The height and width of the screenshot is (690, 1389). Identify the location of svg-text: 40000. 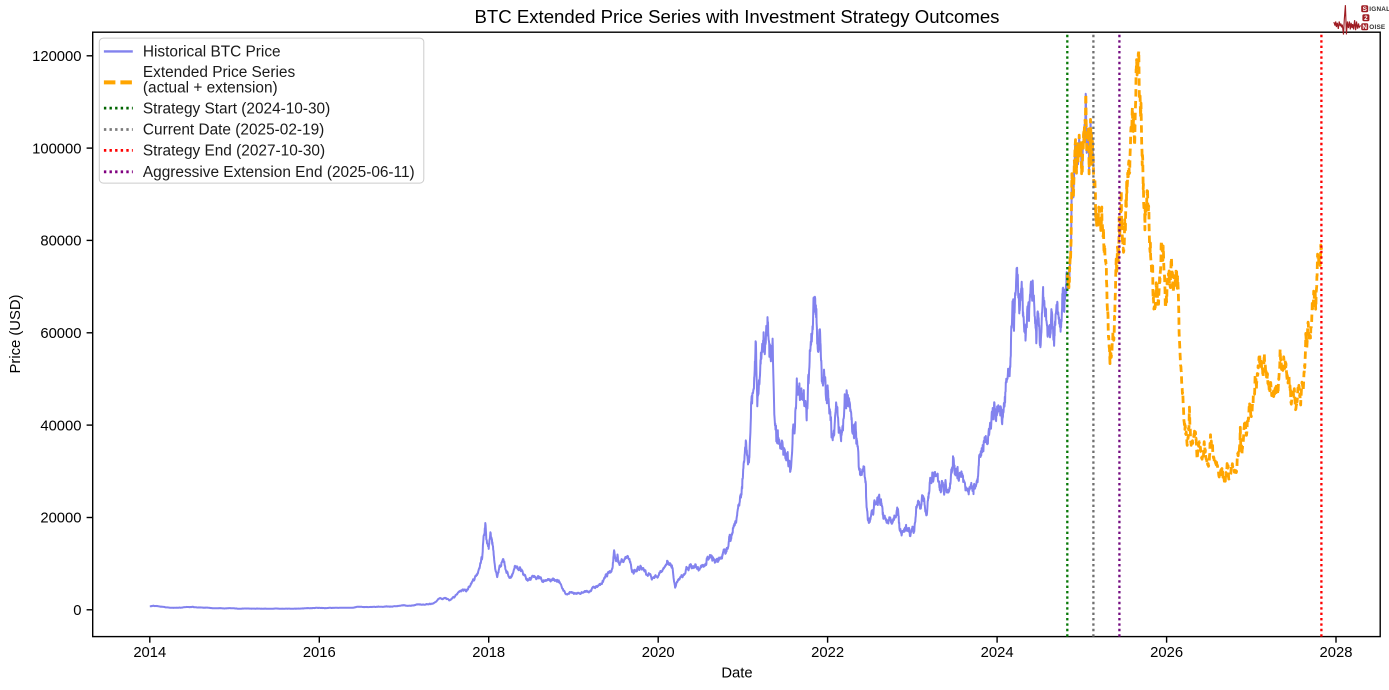
(60, 426).